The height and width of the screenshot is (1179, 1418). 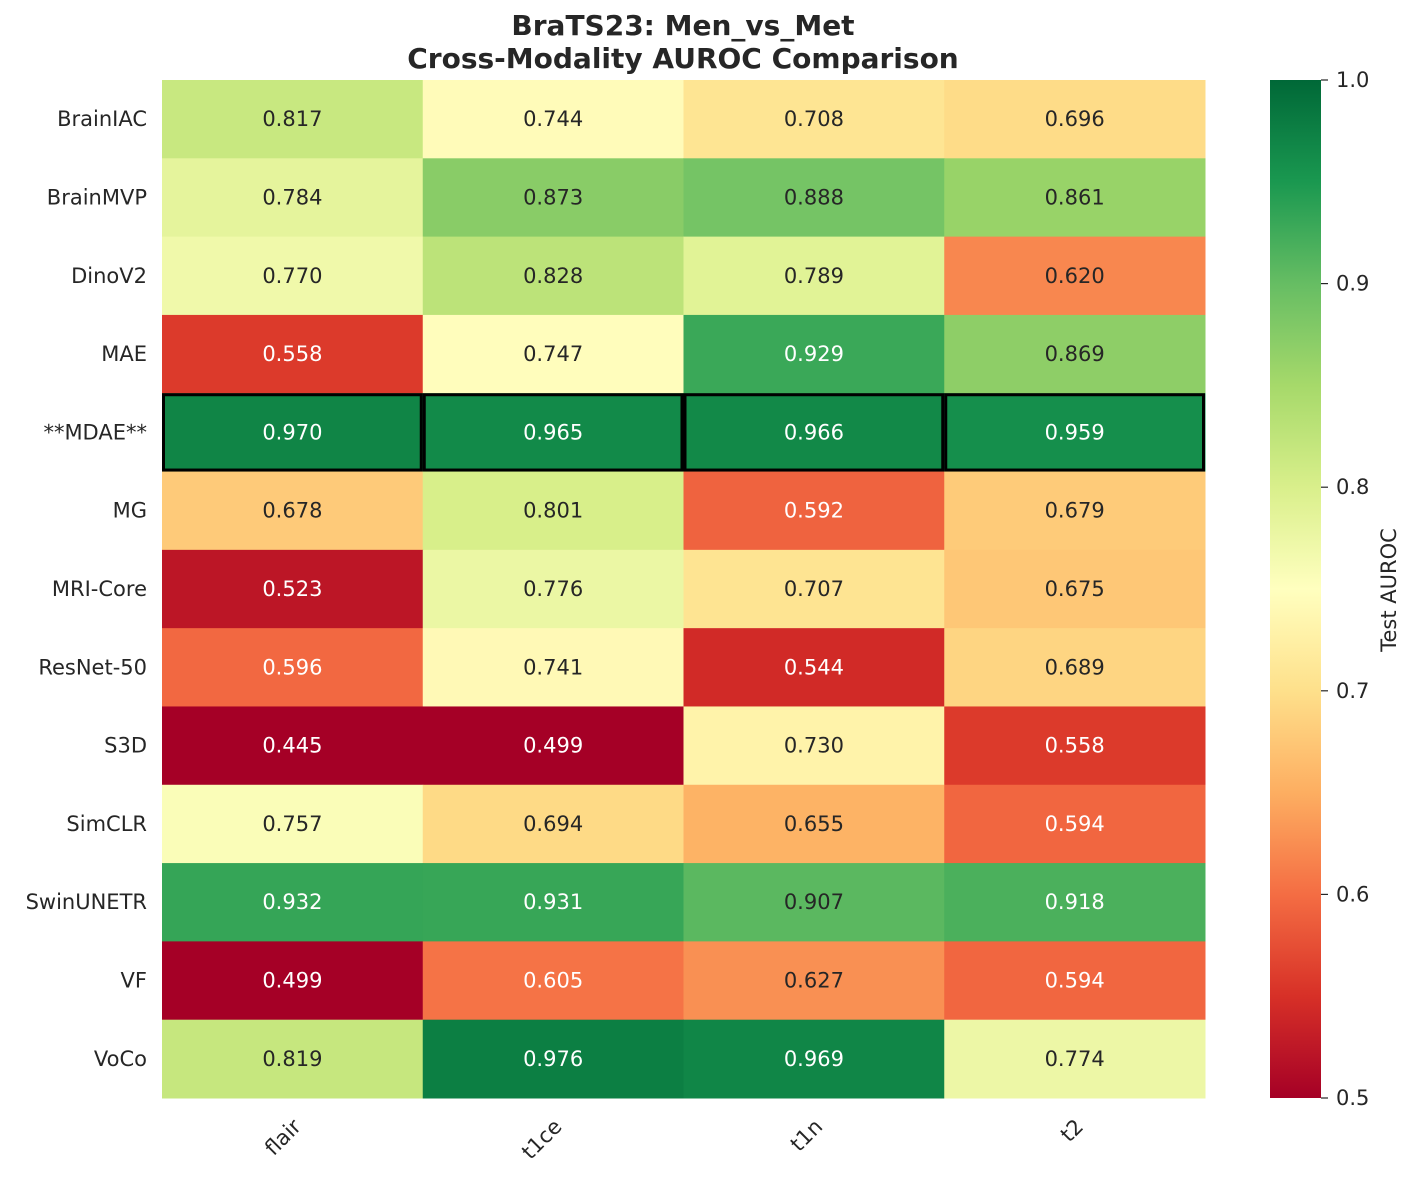 I want to click on cell-value-label: 0.774, so click(x=1075, y=1059).